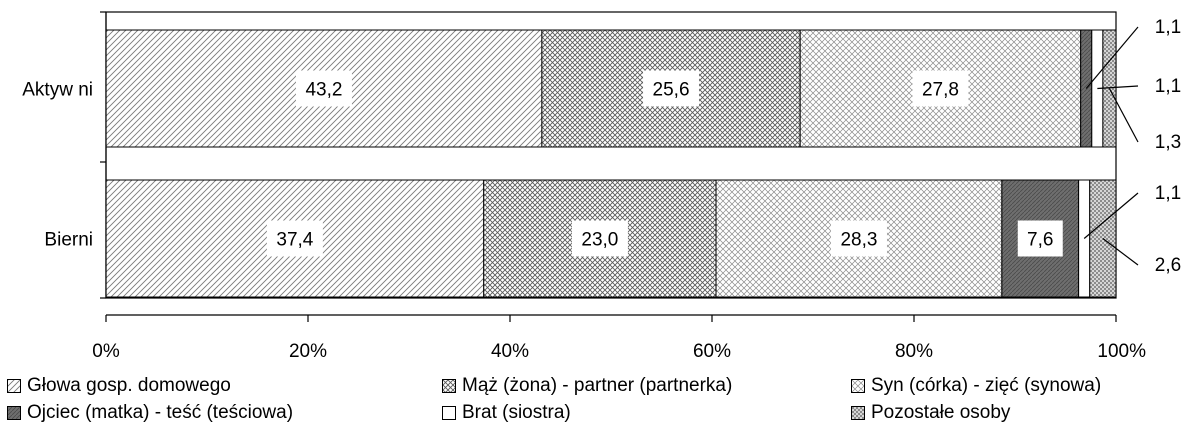 The height and width of the screenshot is (429, 1183). I want to click on x-axis-tick-label: 40%, so click(510, 351).